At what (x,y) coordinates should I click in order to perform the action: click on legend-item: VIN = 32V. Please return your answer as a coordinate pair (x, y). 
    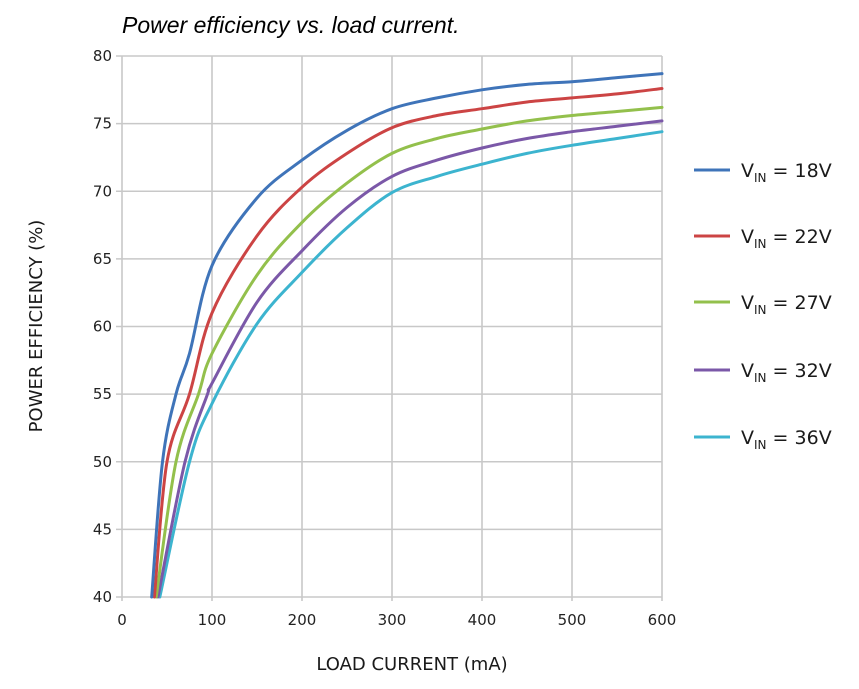
    Looking at the image, I should click on (763, 372).